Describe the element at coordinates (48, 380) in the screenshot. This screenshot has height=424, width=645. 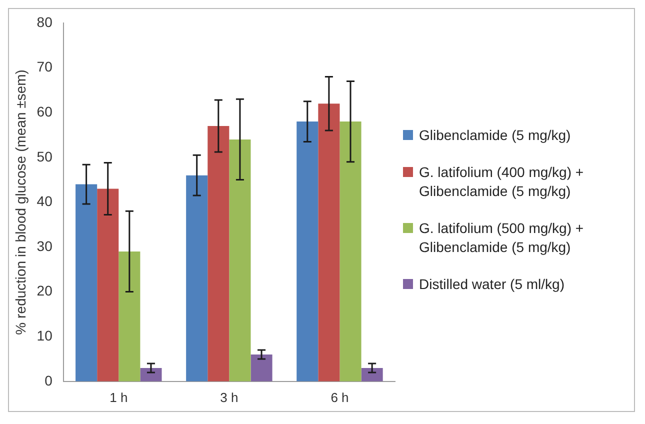
I see `y-tick-label: 0` at that location.